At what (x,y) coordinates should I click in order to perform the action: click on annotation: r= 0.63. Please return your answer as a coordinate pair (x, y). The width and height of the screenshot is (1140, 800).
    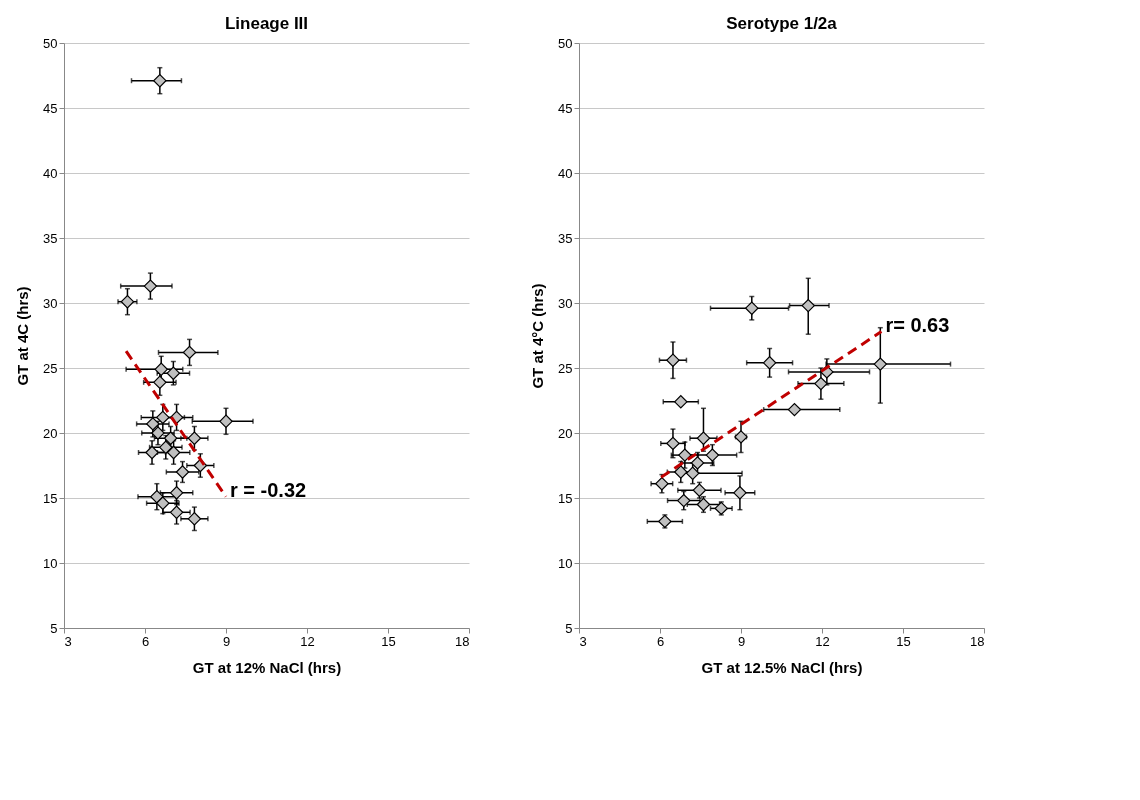
    Looking at the image, I should click on (917, 324).